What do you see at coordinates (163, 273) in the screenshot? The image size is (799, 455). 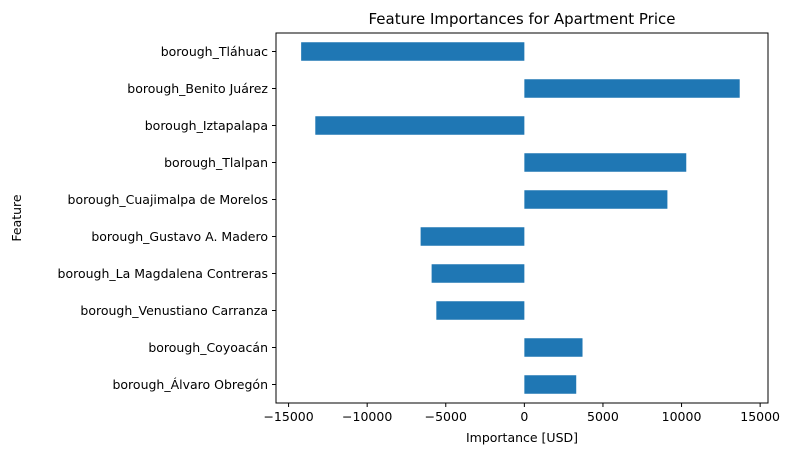 I see `y-tick-label: borough_La Magdalena Contreras` at bounding box center [163, 273].